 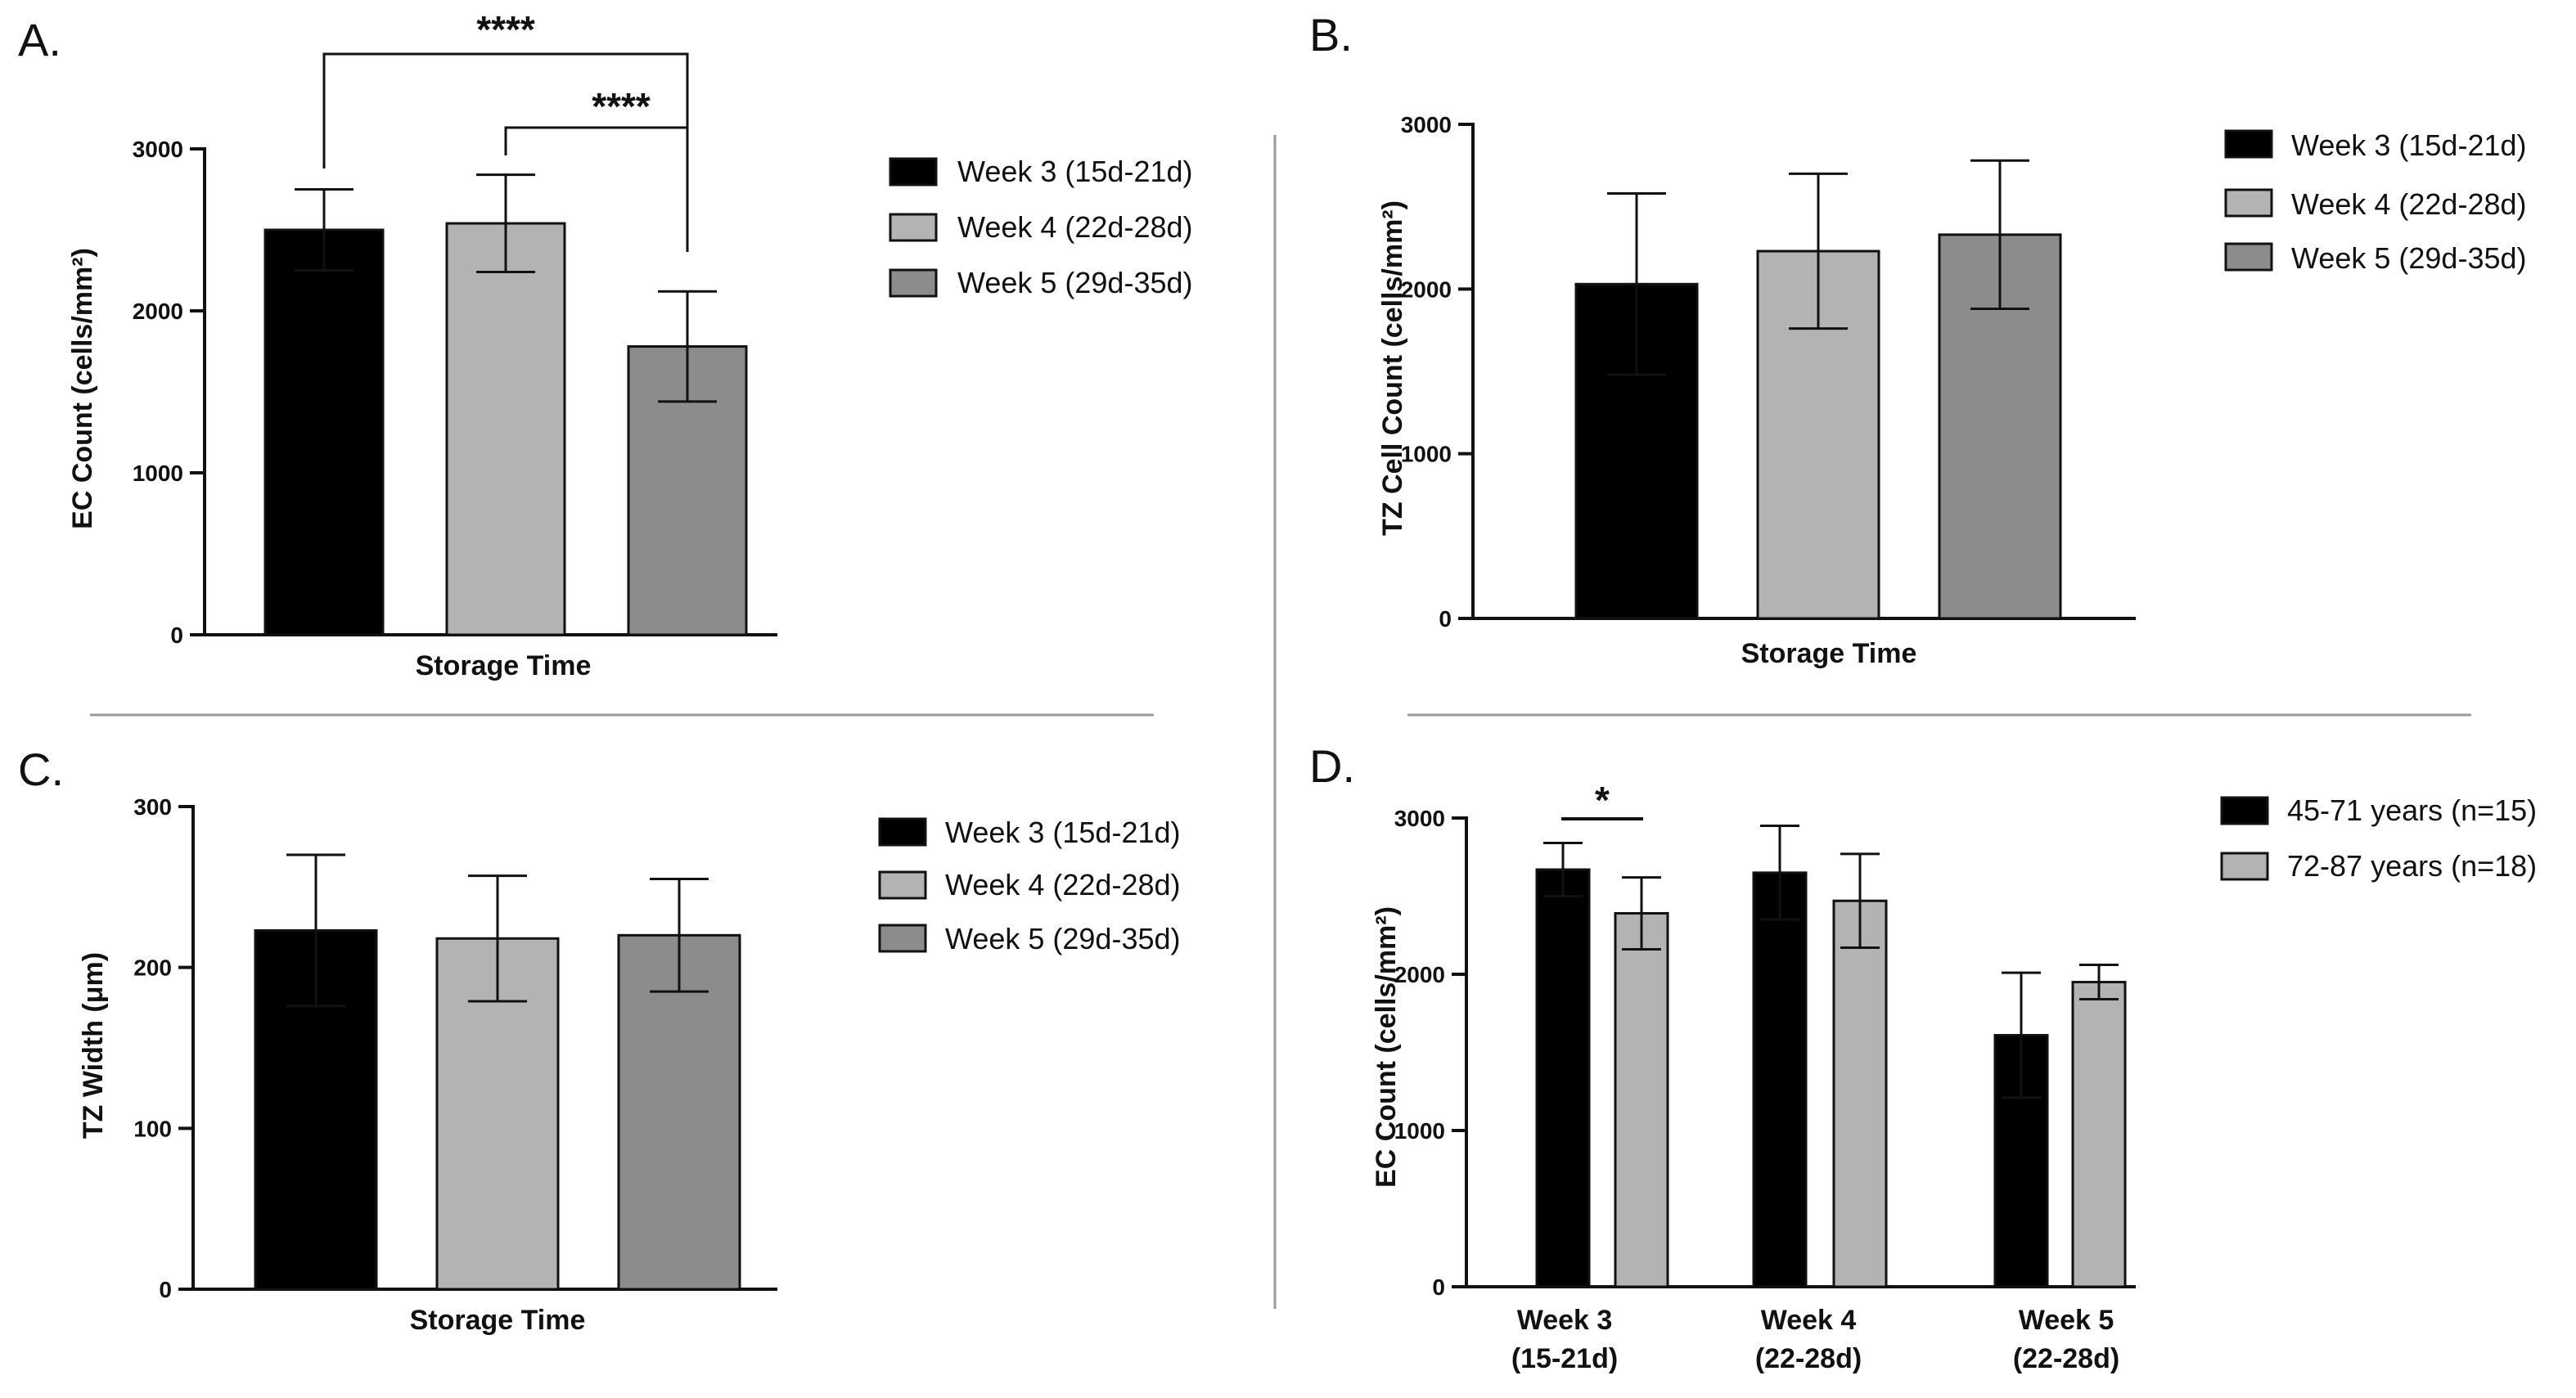 What do you see at coordinates (152, 807) in the screenshot?
I see `panel-c-ytick-label: 300` at bounding box center [152, 807].